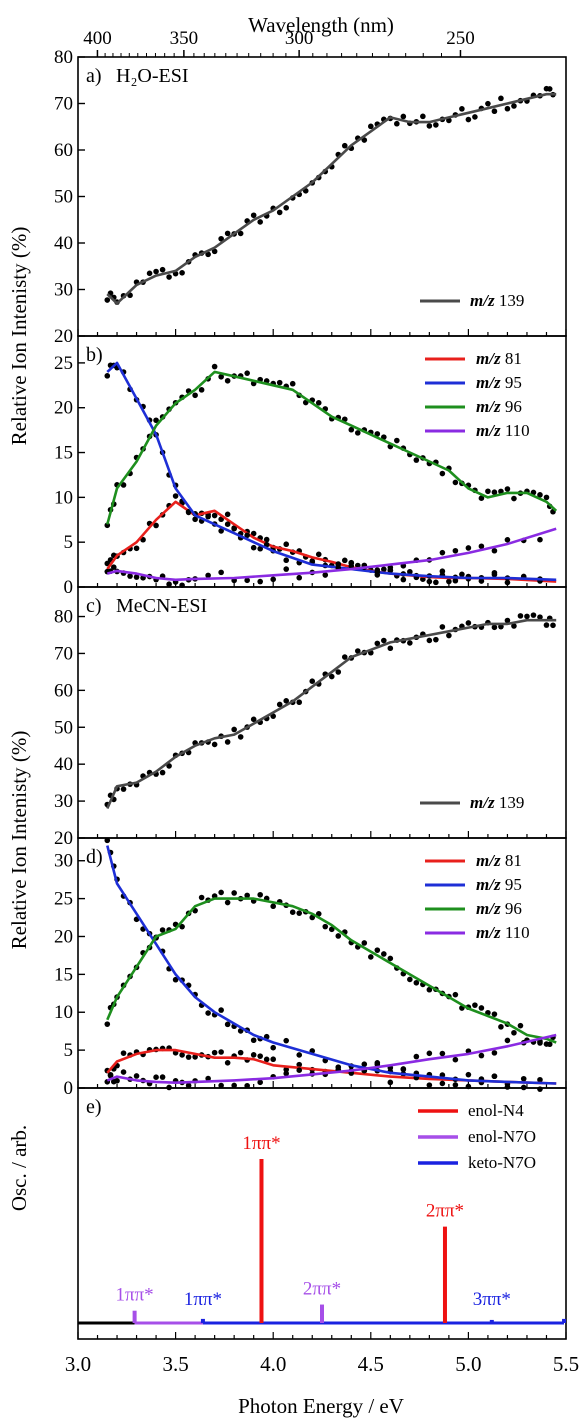 The width and height of the screenshot is (585, 1421). I want to click on y-tick-label: 10, so click(63, 1012).